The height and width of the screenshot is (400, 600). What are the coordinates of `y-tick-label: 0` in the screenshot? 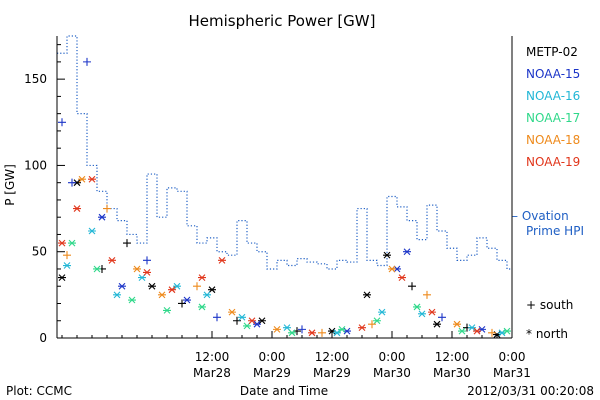 It's located at (43, 338).